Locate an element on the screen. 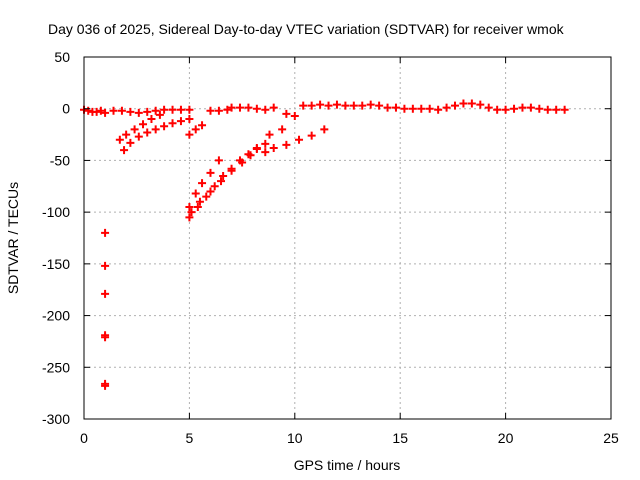 The width and height of the screenshot is (640, 480). y-tick-label: 0 is located at coordinates (66, 109).